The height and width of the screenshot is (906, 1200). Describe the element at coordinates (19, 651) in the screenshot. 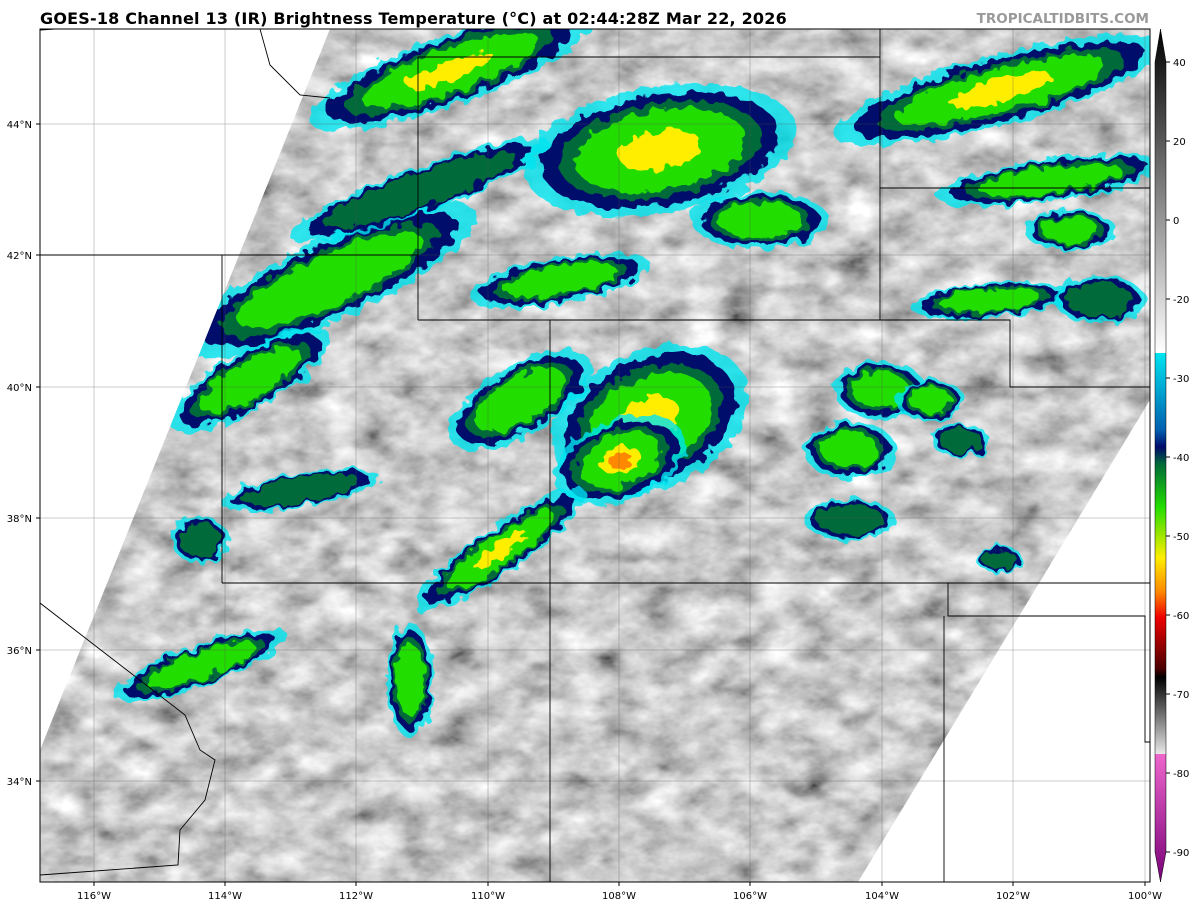

I see `lat-label: 36°N` at that location.